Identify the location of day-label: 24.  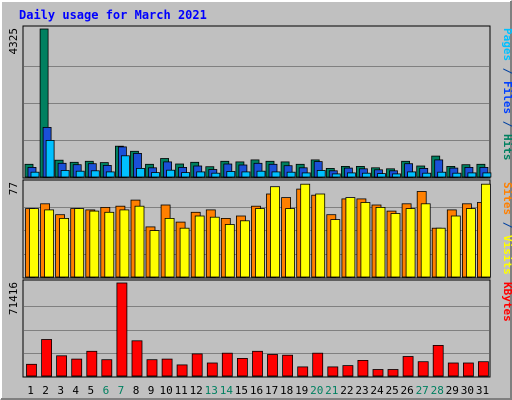
(377, 390).